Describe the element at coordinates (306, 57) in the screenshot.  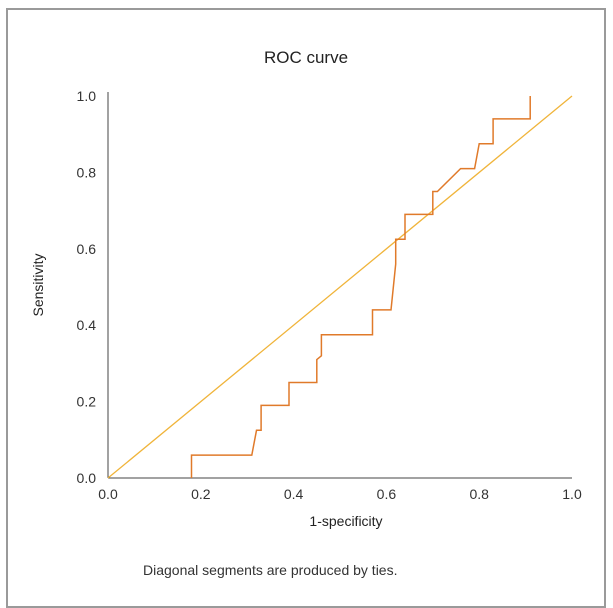
I see `chart-title: ROC curve` at that location.